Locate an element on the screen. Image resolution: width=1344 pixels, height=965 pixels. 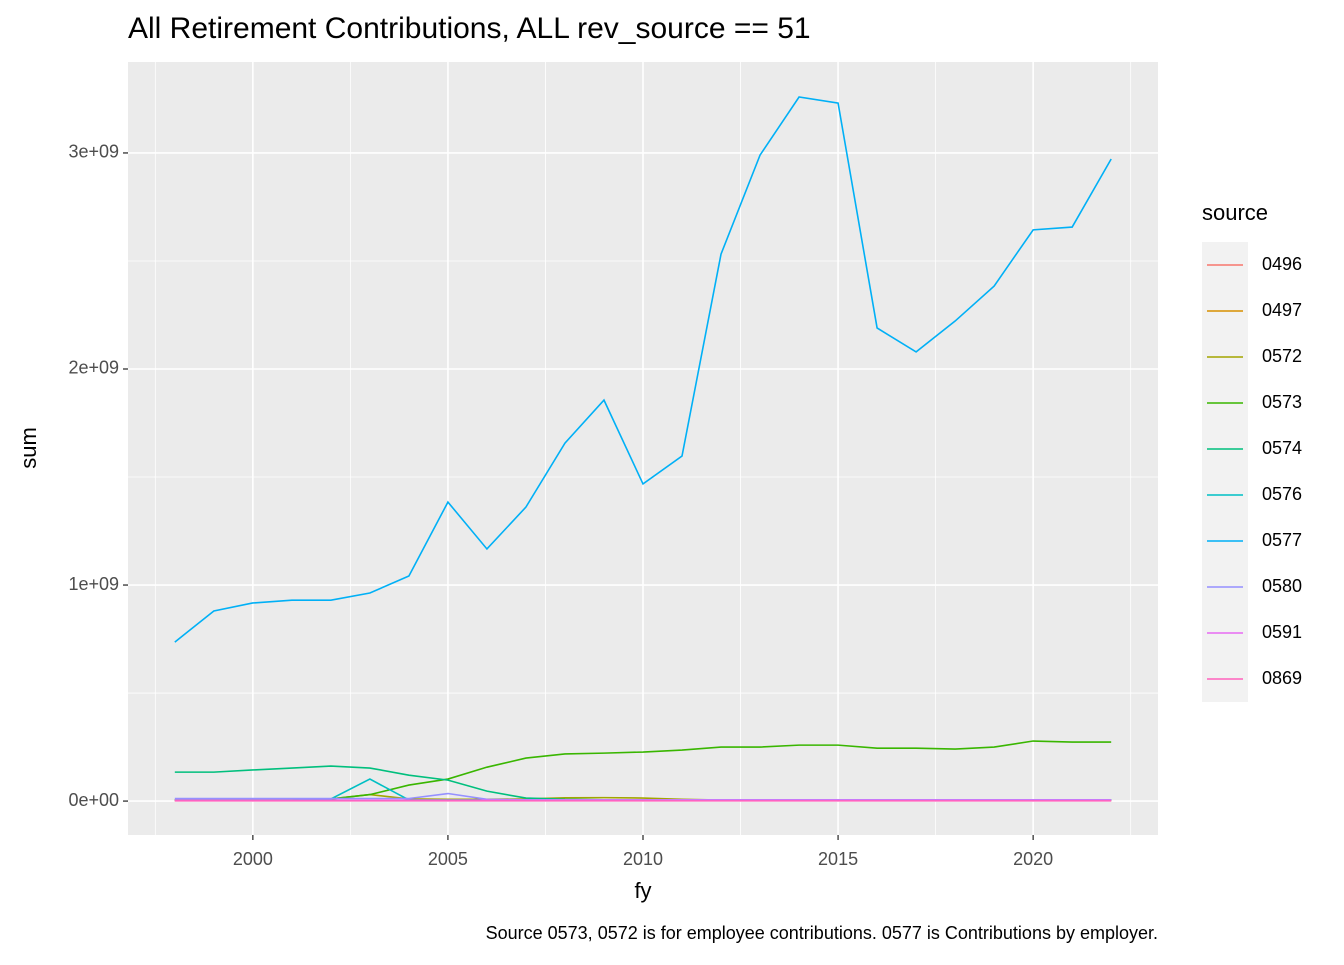
y-tick-label: 0e+00 is located at coordinates (93, 800).